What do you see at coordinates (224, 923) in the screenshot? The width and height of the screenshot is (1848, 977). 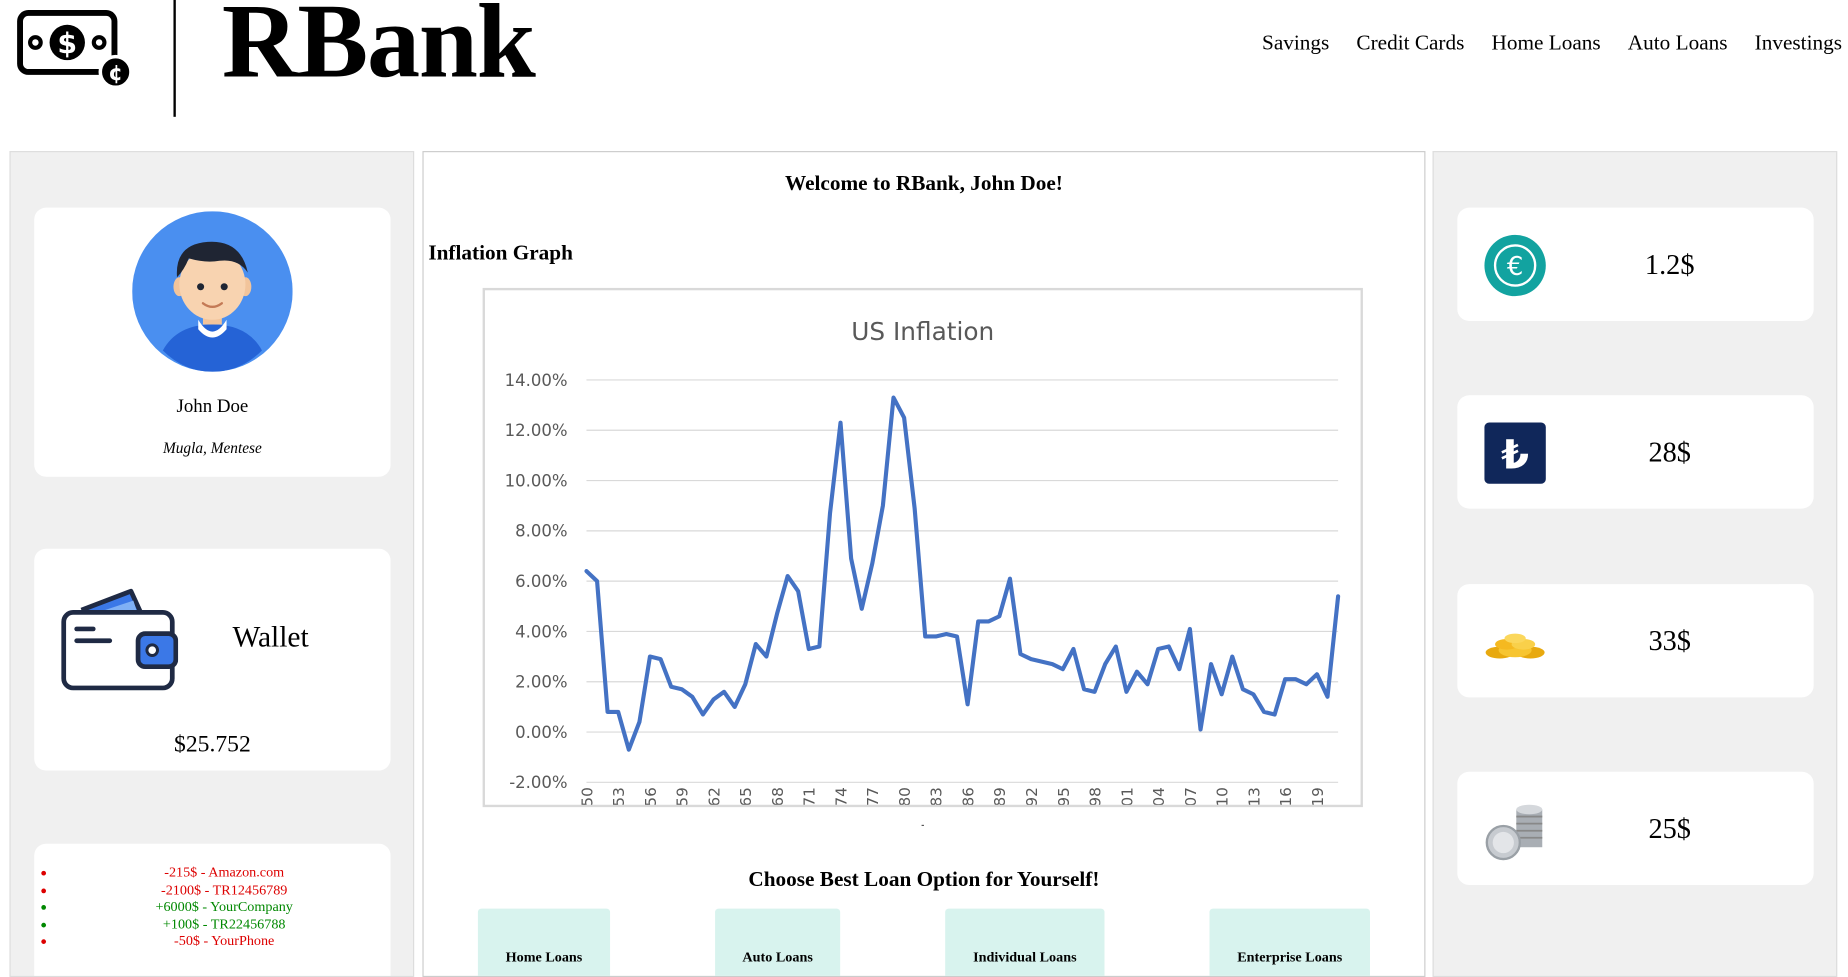 I see `transaction-item: +100$ - TR22456788` at bounding box center [224, 923].